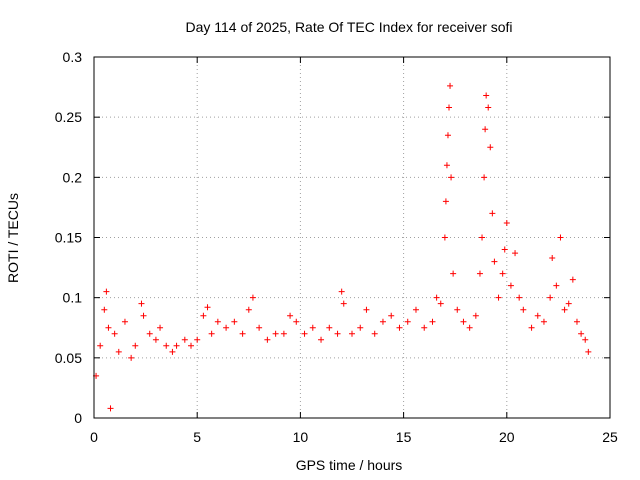  I want to click on x-tick-label: 0, so click(94, 437).